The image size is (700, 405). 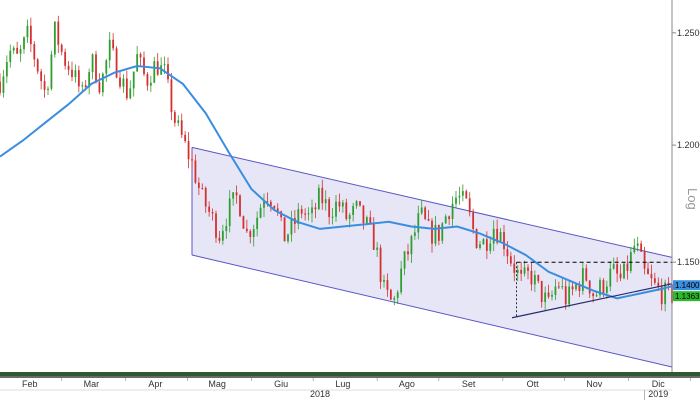 What do you see at coordinates (658, 384) in the screenshot?
I see `x-tick-label: Dic` at bounding box center [658, 384].